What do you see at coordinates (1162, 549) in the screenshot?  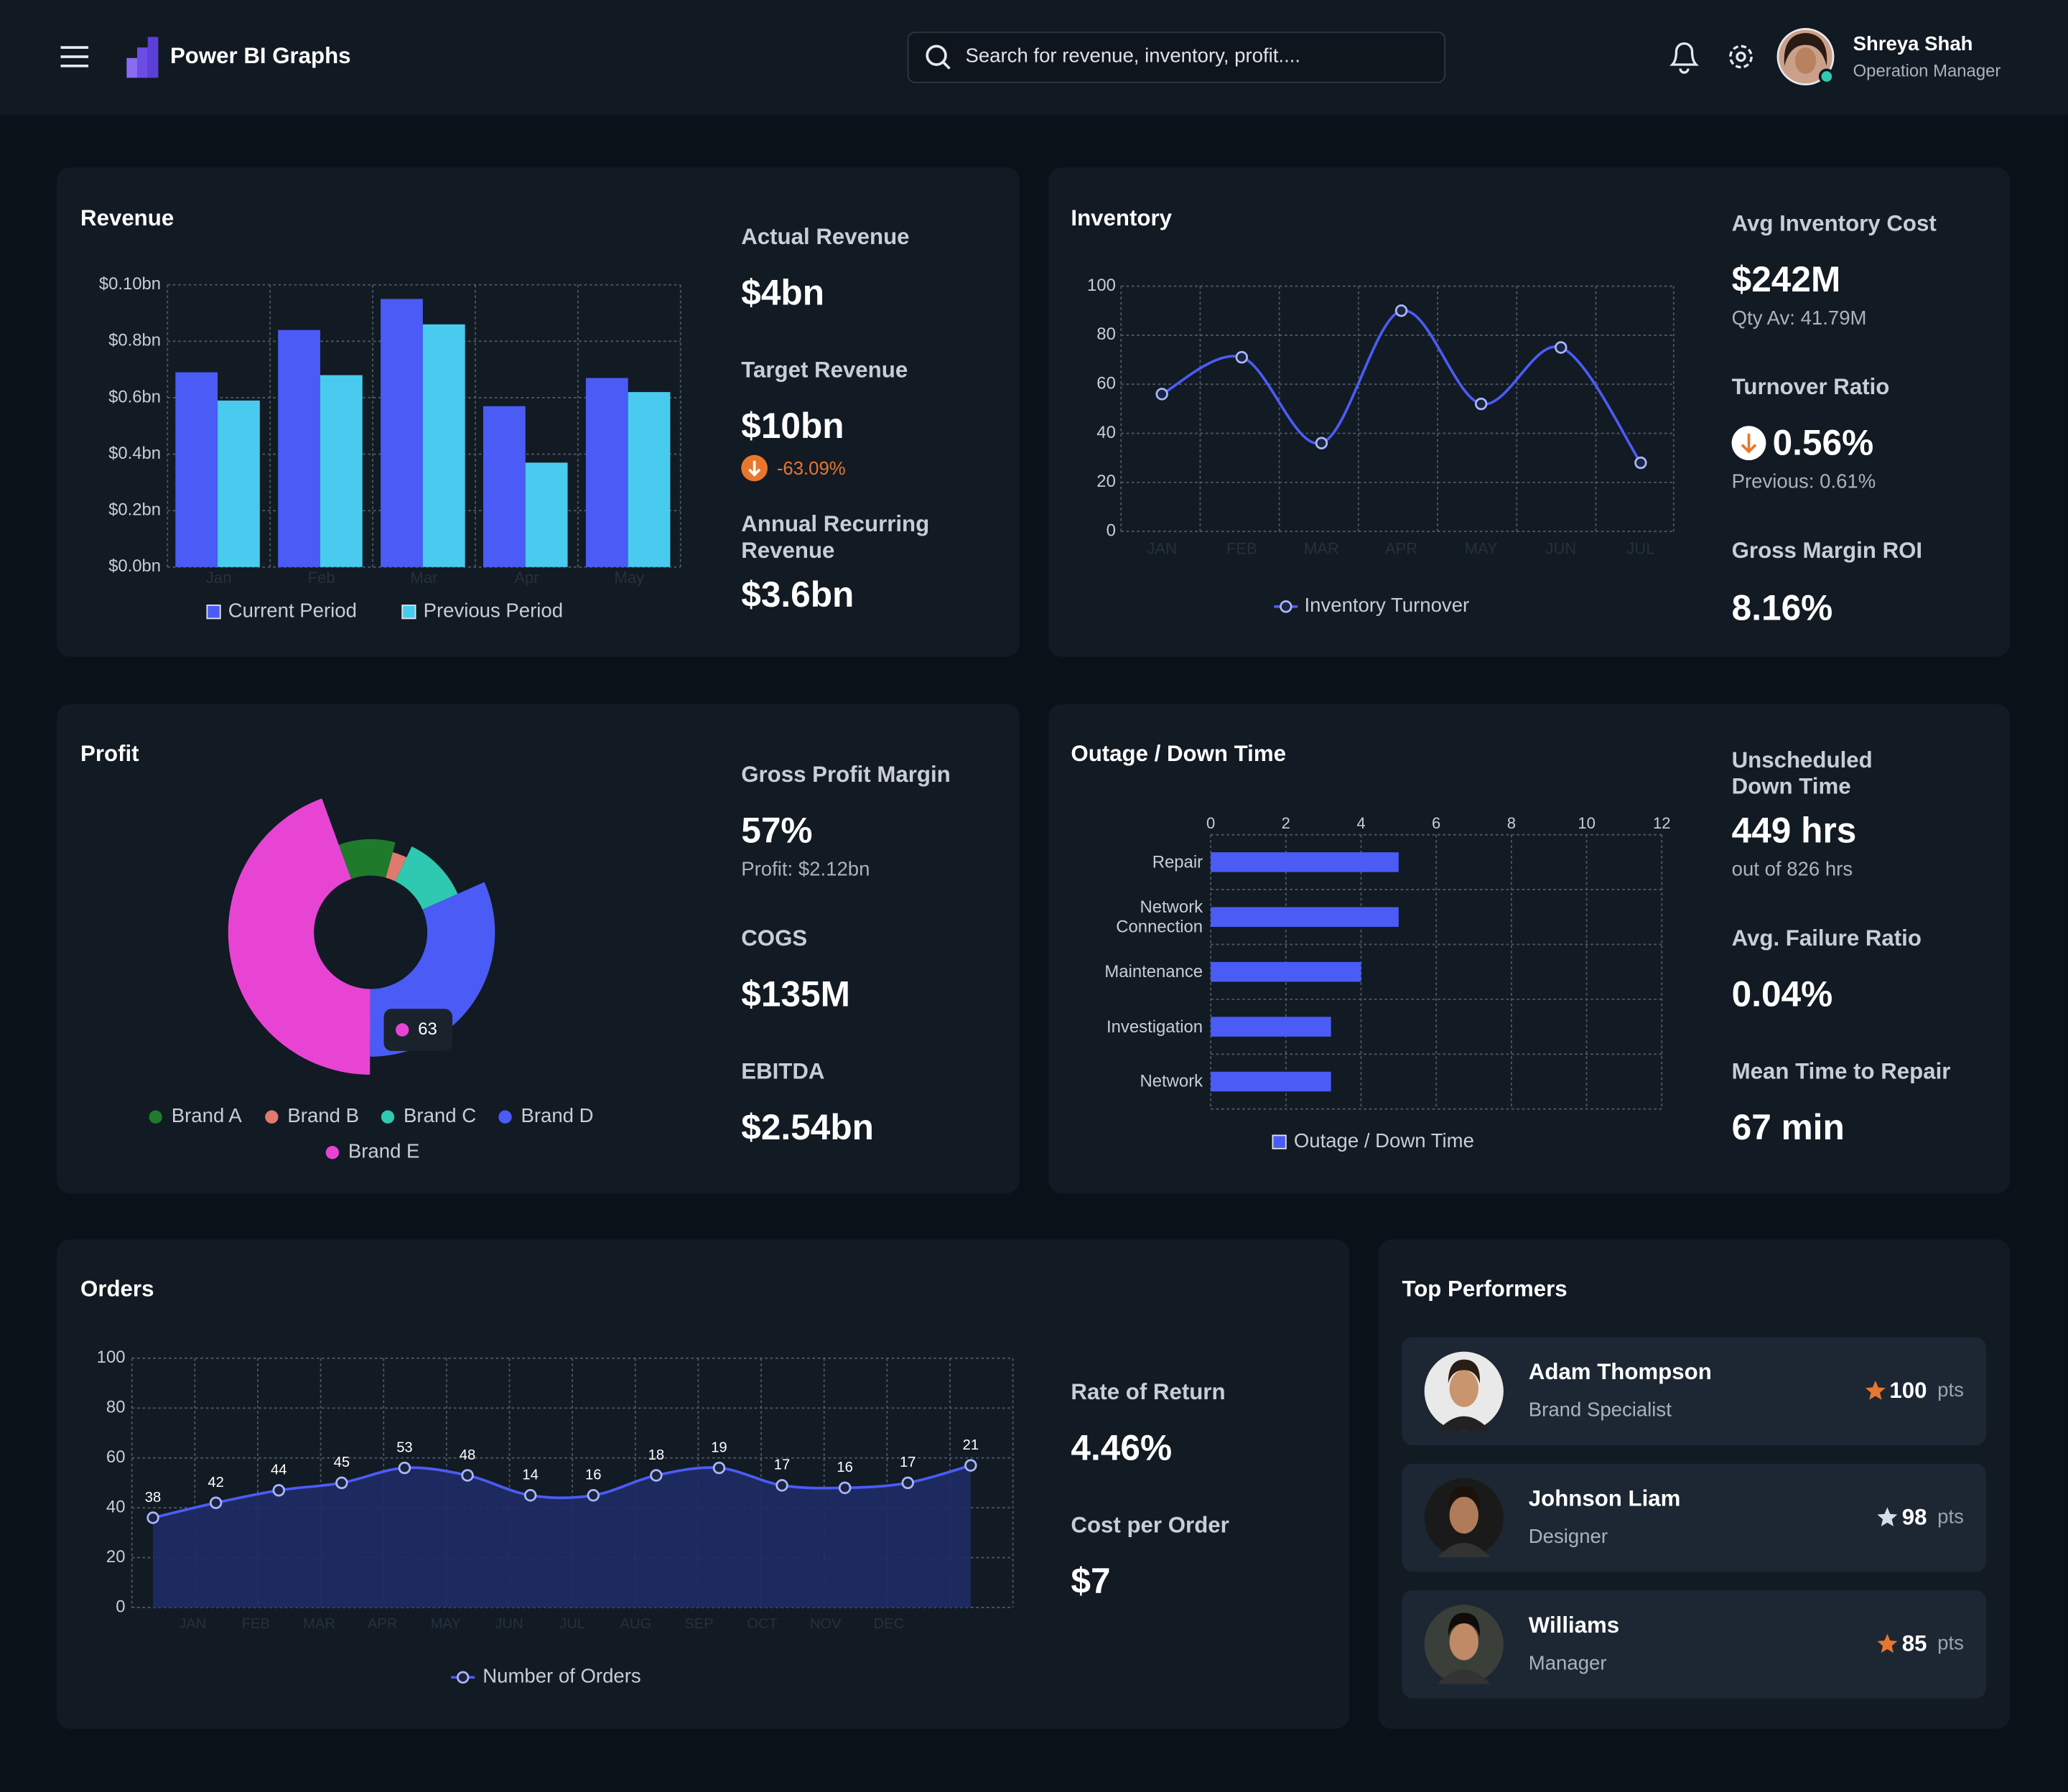 I see `x-tick-label: JAN` at bounding box center [1162, 549].